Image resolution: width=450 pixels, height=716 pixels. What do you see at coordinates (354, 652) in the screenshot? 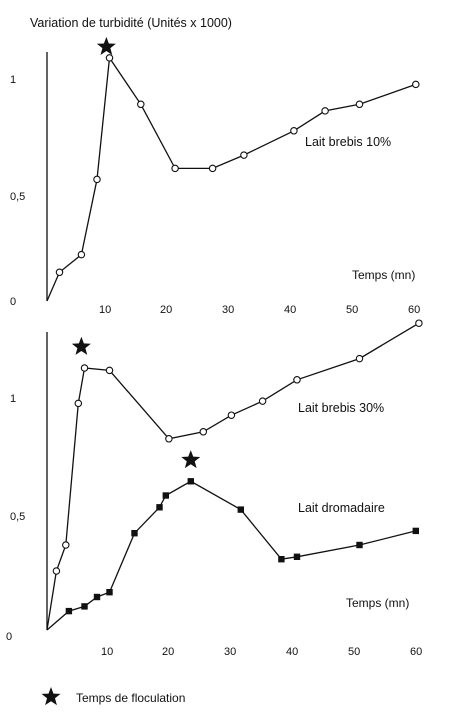
I see `x-tick-bottom-50: 50` at bounding box center [354, 652].